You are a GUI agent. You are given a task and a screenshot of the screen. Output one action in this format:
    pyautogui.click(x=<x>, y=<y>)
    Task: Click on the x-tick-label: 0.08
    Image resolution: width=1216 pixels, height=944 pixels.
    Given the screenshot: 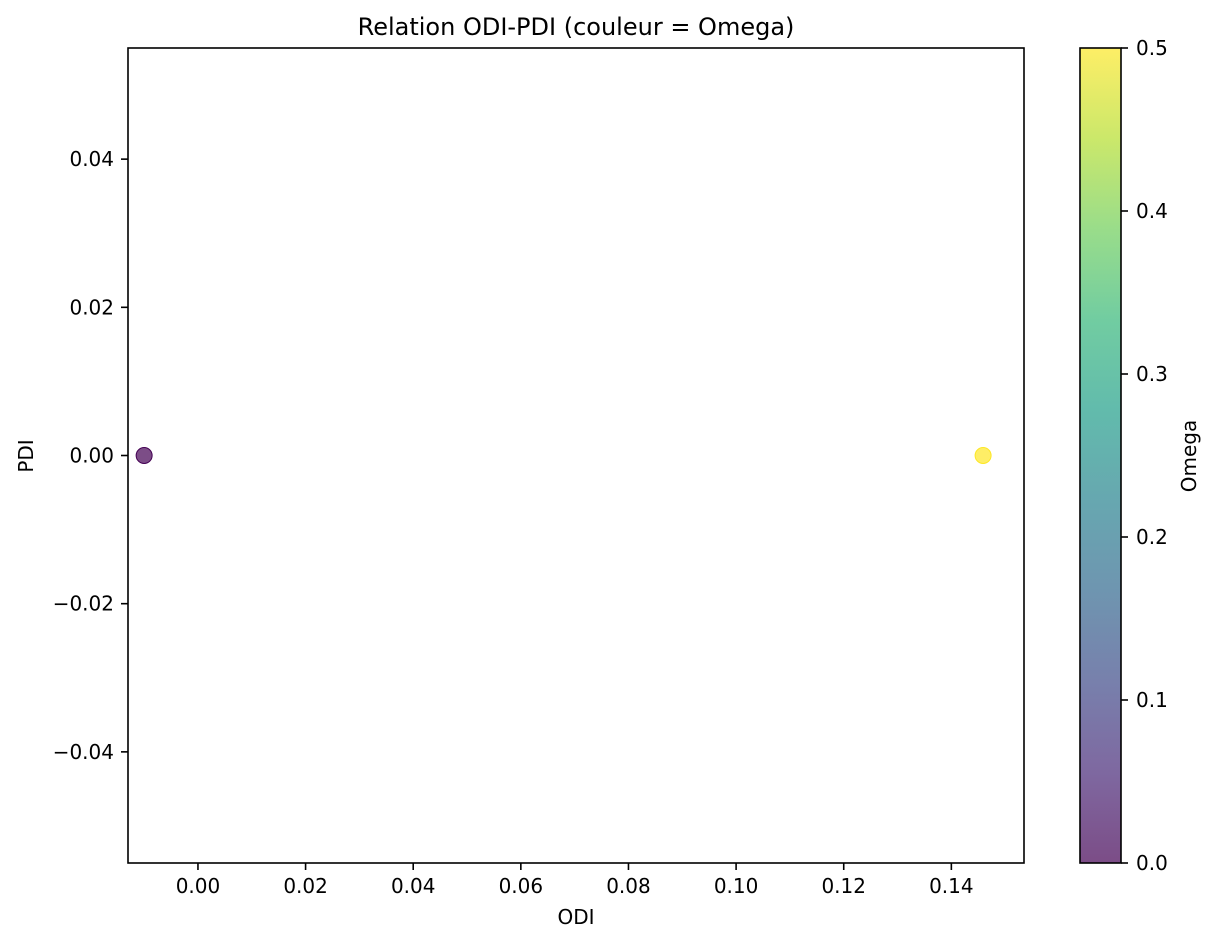 What is the action you would take?
    pyautogui.click(x=628, y=886)
    